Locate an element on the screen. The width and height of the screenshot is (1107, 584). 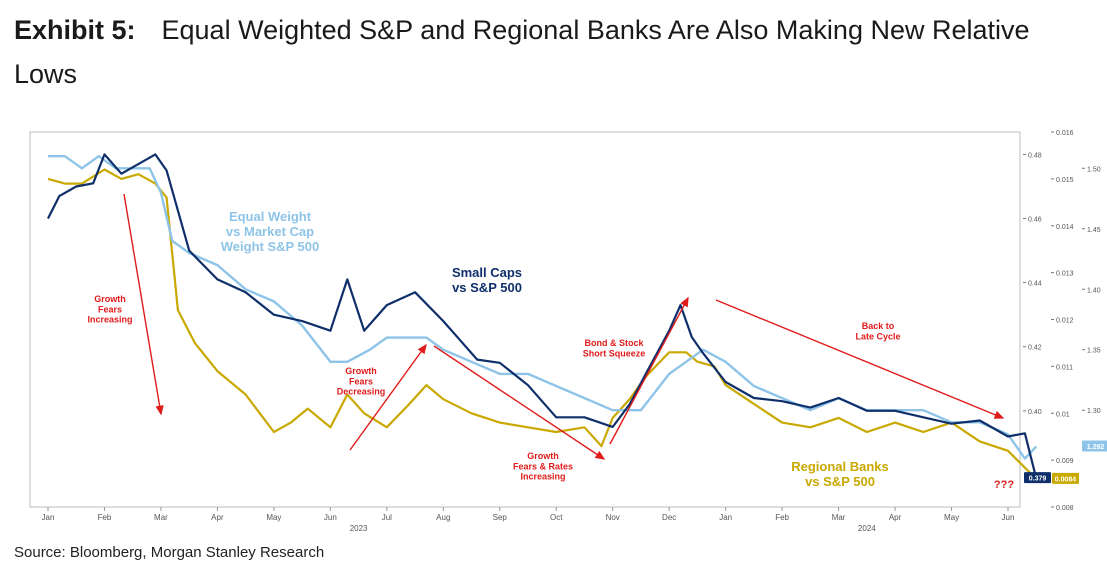
y-tick-label-axis3: 1.50 is located at coordinates (1094, 169).